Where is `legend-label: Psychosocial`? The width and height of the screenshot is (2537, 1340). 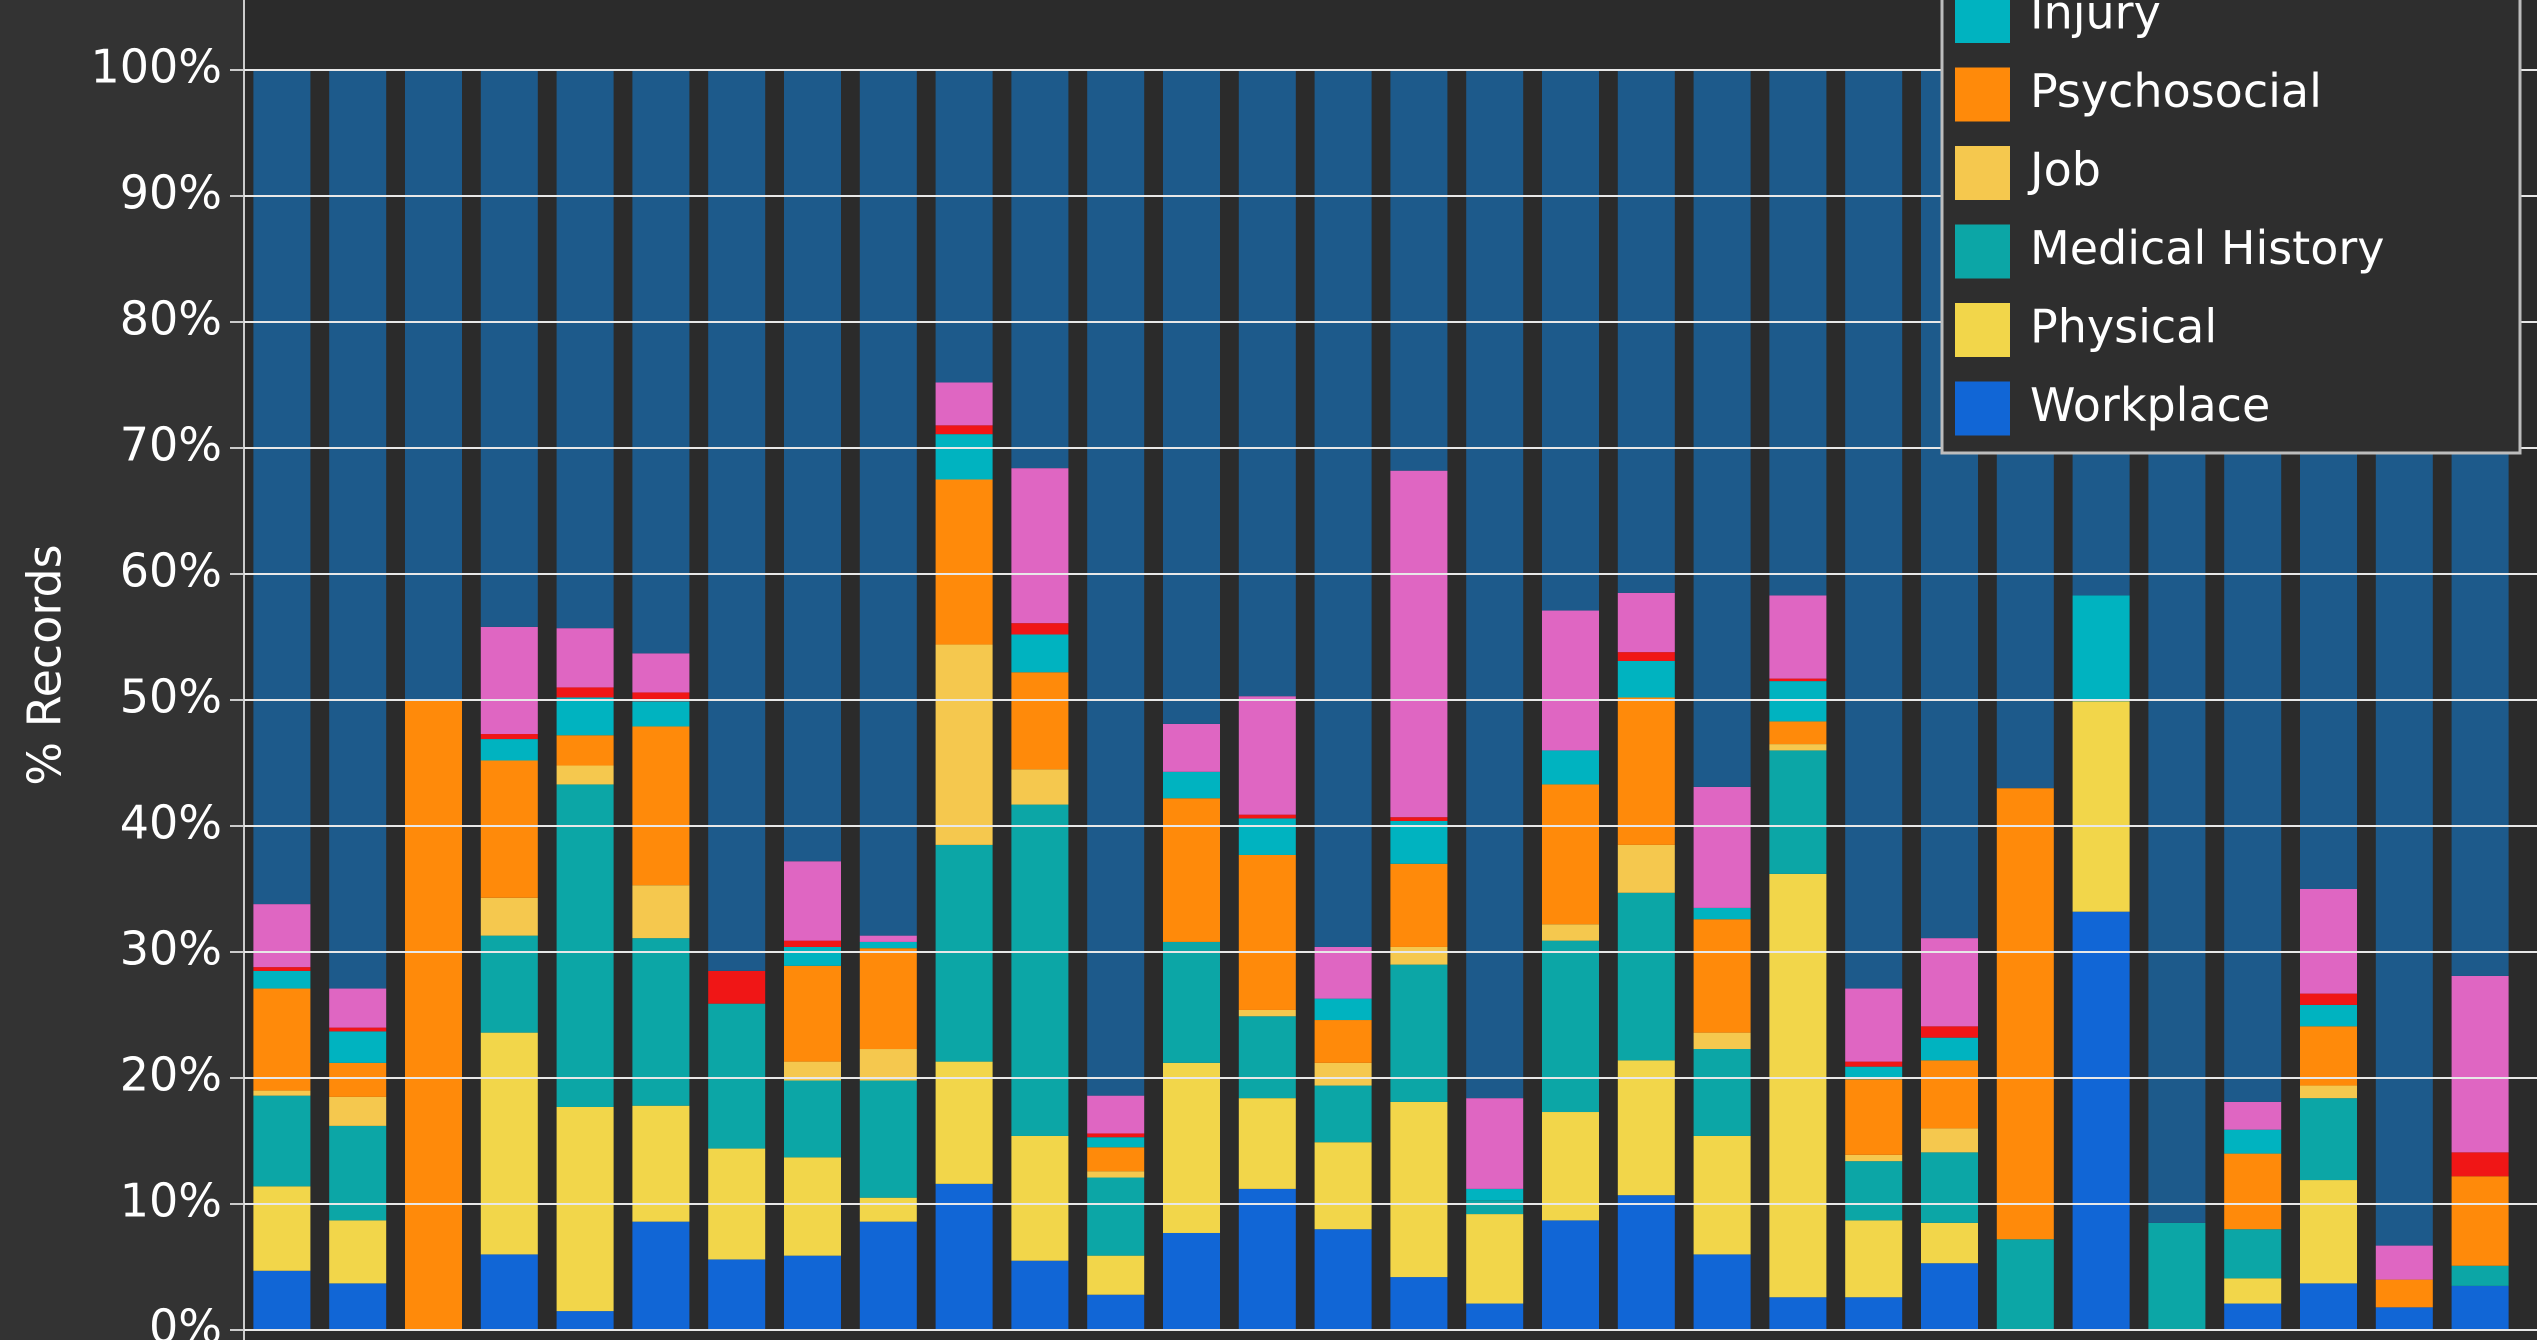
legend-label: Psychosocial is located at coordinates (2176, 91).